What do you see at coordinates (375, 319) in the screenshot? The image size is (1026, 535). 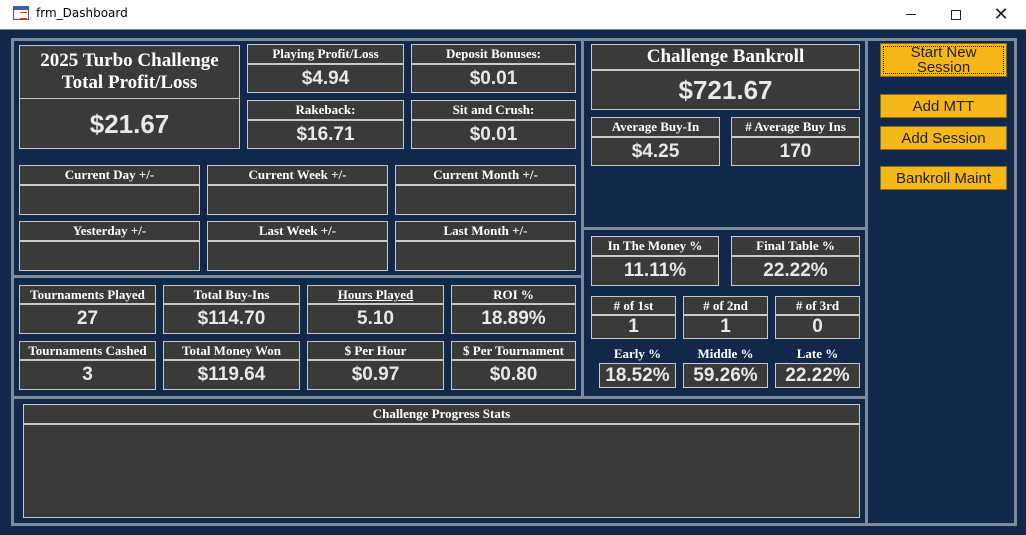 I see `hours-played-value: 5.10` at bounding box center [375, 319].